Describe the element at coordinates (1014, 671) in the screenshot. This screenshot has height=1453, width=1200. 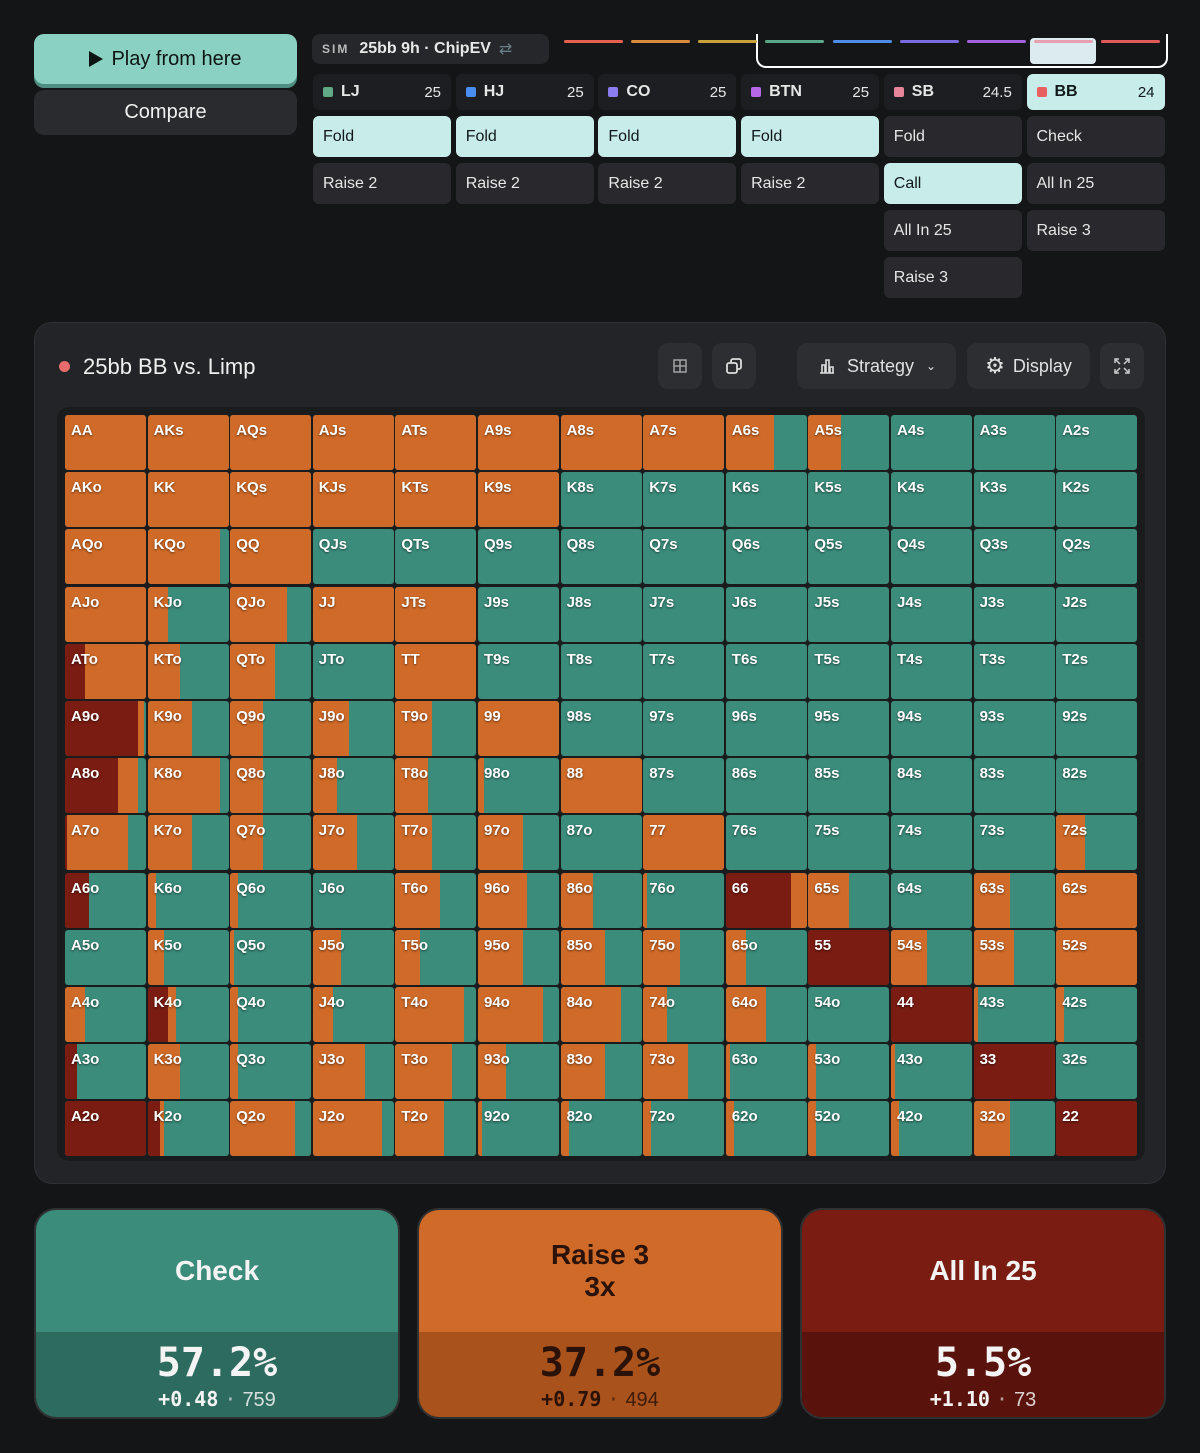
I see `hand-cell: T3s` at that location.